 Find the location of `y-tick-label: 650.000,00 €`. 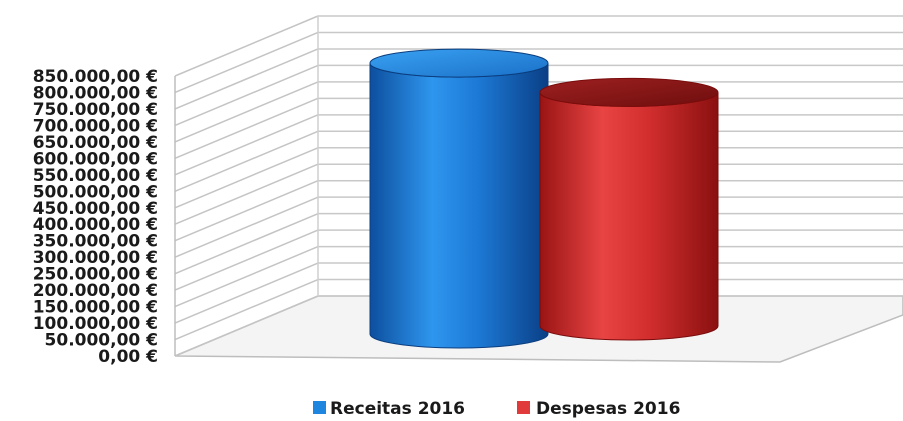

y-tick-label: 650.000,00 € is located at coordinates (95, 143).